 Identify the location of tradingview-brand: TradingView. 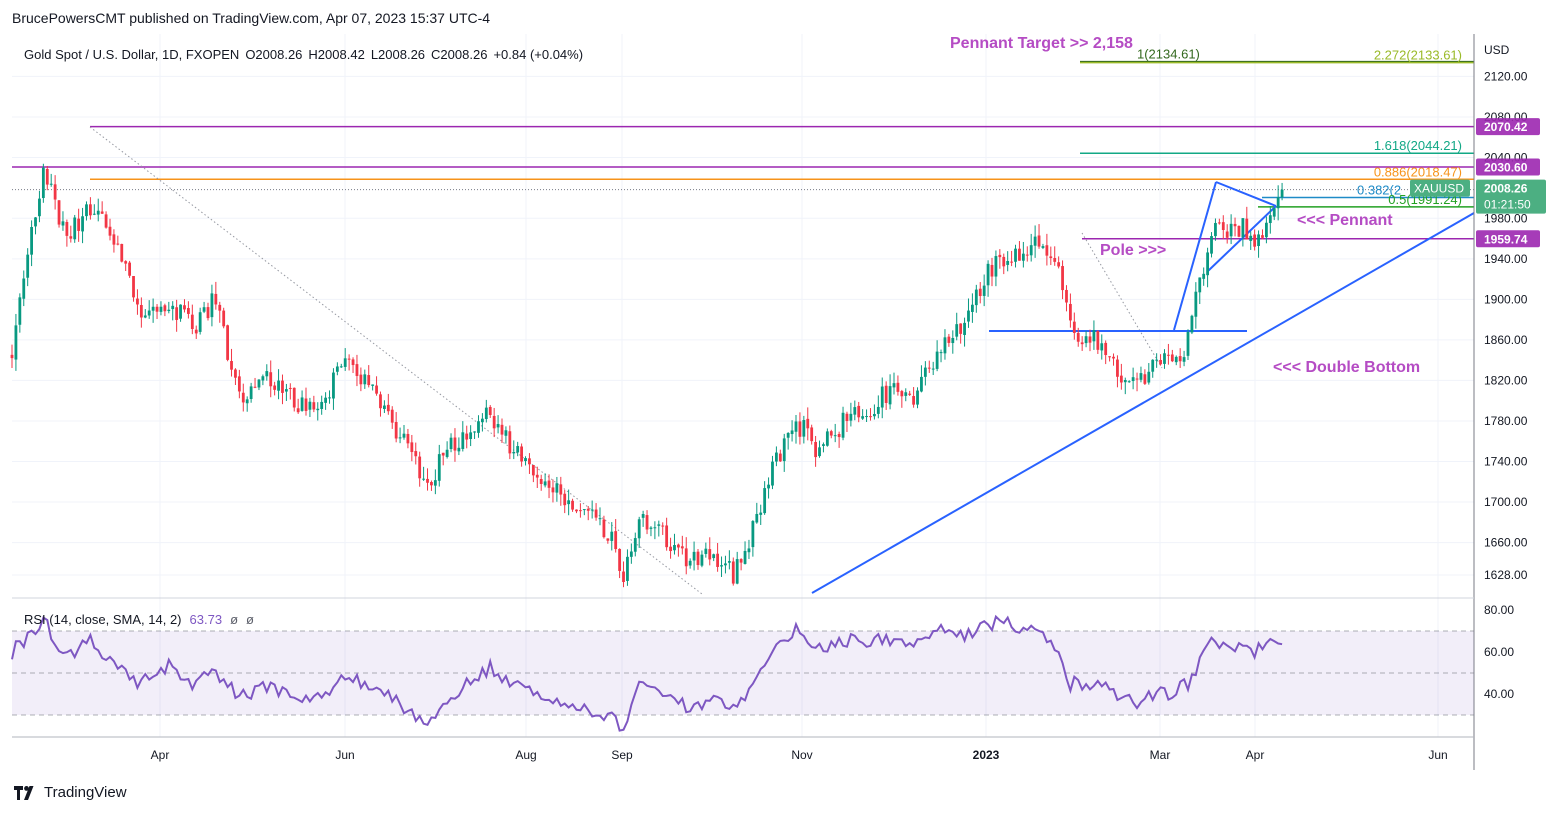
(70, 792).